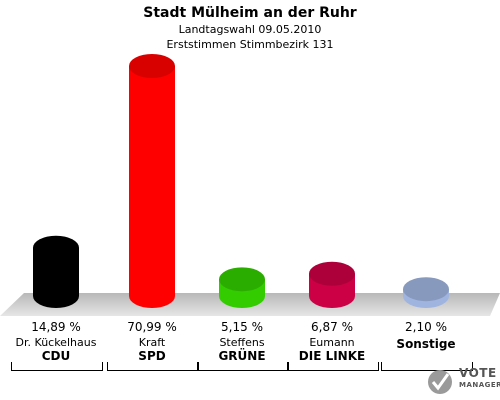 The width and height of the screenshot is (500, 400). Describe the element at coordinates (56, 277) in the screenshot. I see `bar-body-cdu` at that location.